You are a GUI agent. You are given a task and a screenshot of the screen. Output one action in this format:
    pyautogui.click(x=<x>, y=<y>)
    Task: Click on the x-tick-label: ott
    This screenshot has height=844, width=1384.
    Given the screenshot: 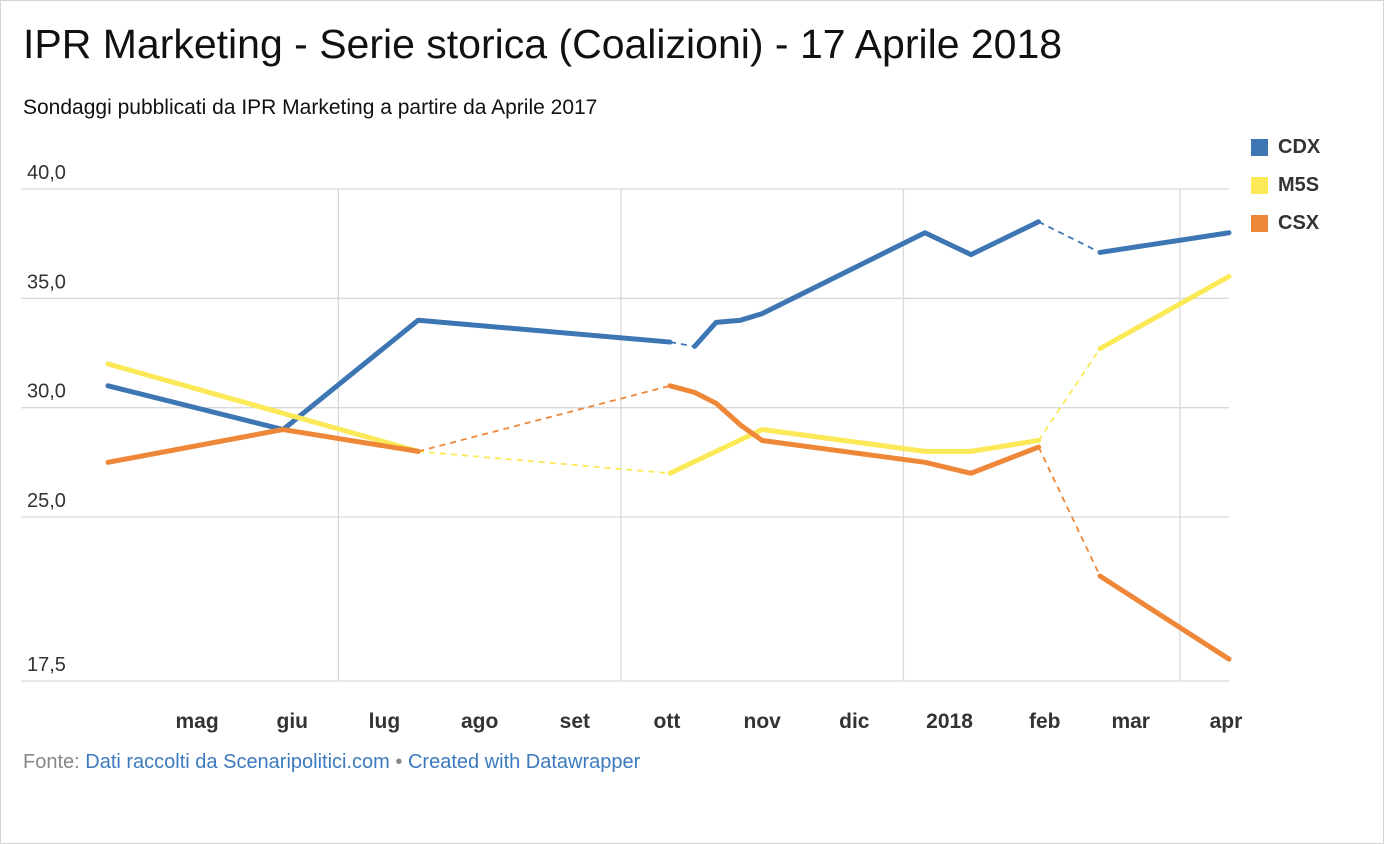 What is the action you would take?
    pyautogui.click(x=667, y=721)
    